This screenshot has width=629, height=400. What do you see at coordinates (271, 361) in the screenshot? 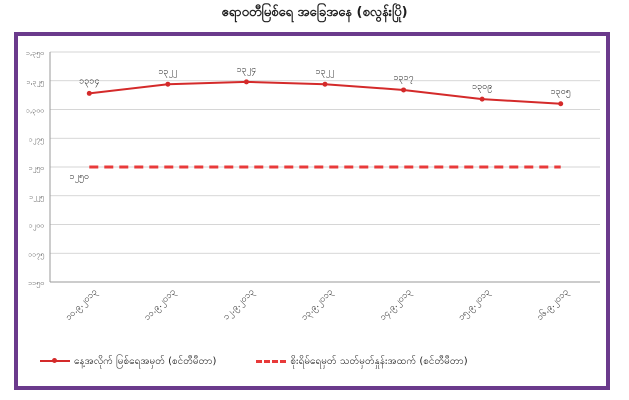
I see `legend-swatch-dashed` at bounding box center [271, 361].